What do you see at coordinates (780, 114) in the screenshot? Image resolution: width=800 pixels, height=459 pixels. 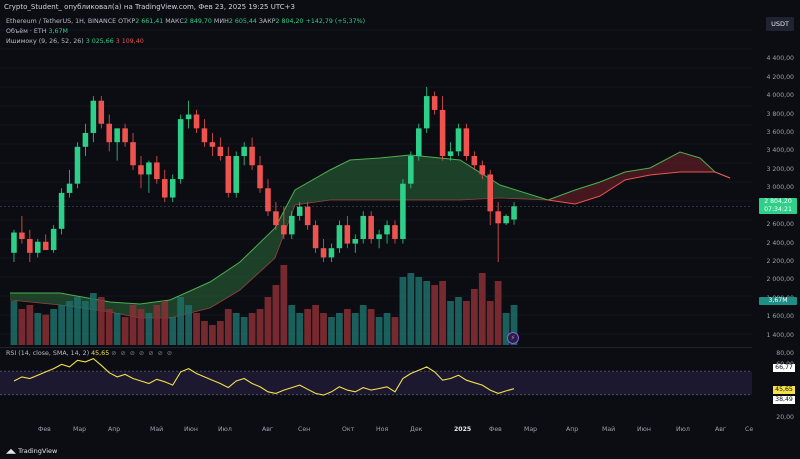 I see `price-axis-label: 3 800,00` at bounding box center [780, 114].